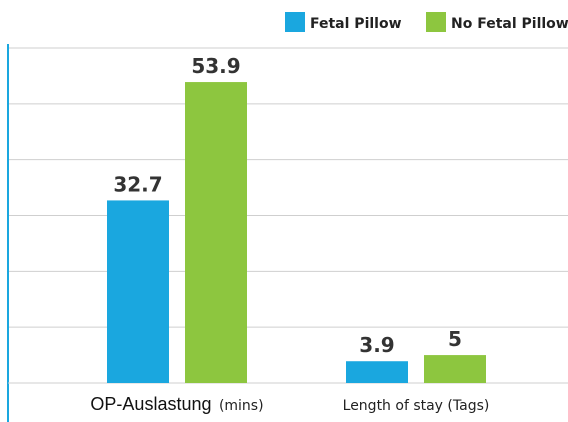 This screenshot has width=568, height=422. Describe the element at coordinates (295, 22) in the screenshot. I see `legend-swatch-fetal-pillow` at that location.